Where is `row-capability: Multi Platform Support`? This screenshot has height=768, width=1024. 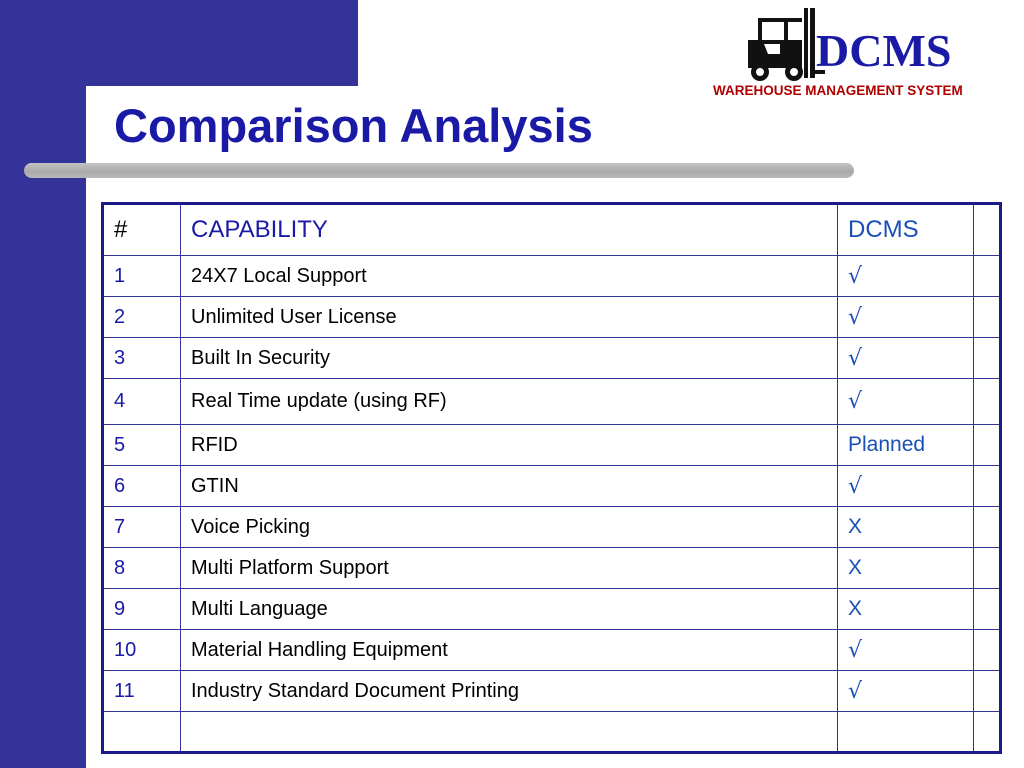 row-capability: Multi Platform Support is located at coordinates (509, 568).